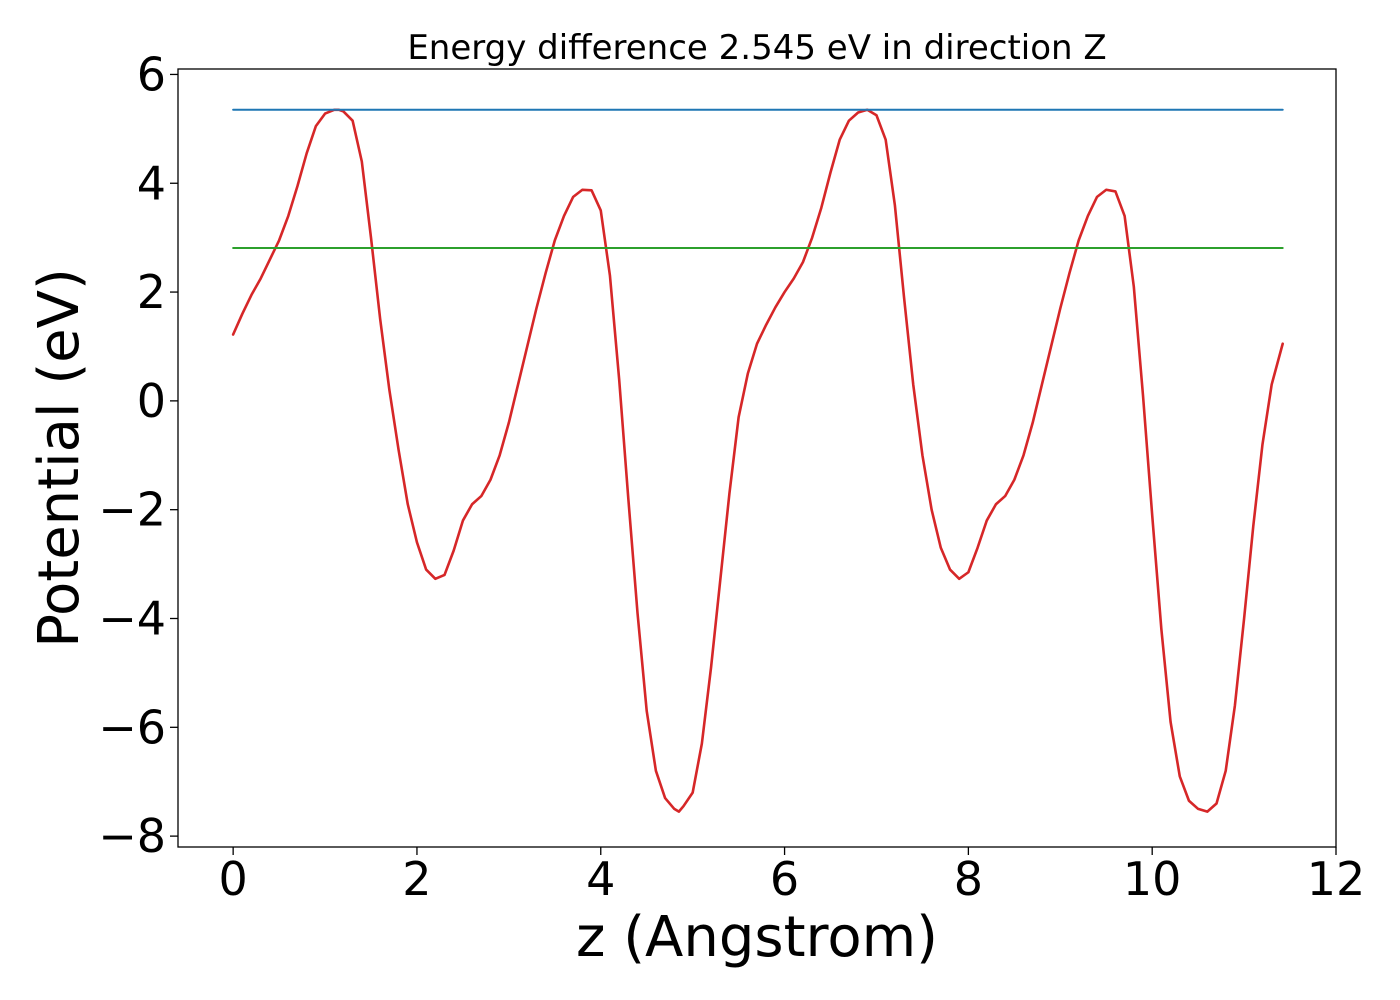  I want to click on y-axis-label: Potential (eV), so click(59, 458).